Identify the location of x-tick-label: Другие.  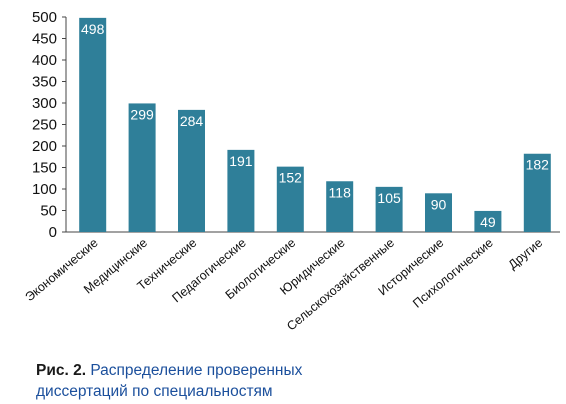
(526, 254).